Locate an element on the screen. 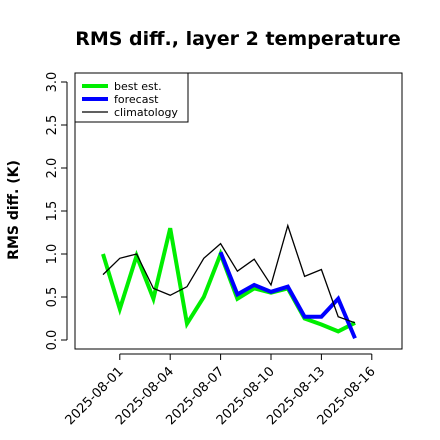 Image resolution: width=440 pixels, height=440 pixels. y-tick-label: 2.5 is located at coordinates (52, 125).